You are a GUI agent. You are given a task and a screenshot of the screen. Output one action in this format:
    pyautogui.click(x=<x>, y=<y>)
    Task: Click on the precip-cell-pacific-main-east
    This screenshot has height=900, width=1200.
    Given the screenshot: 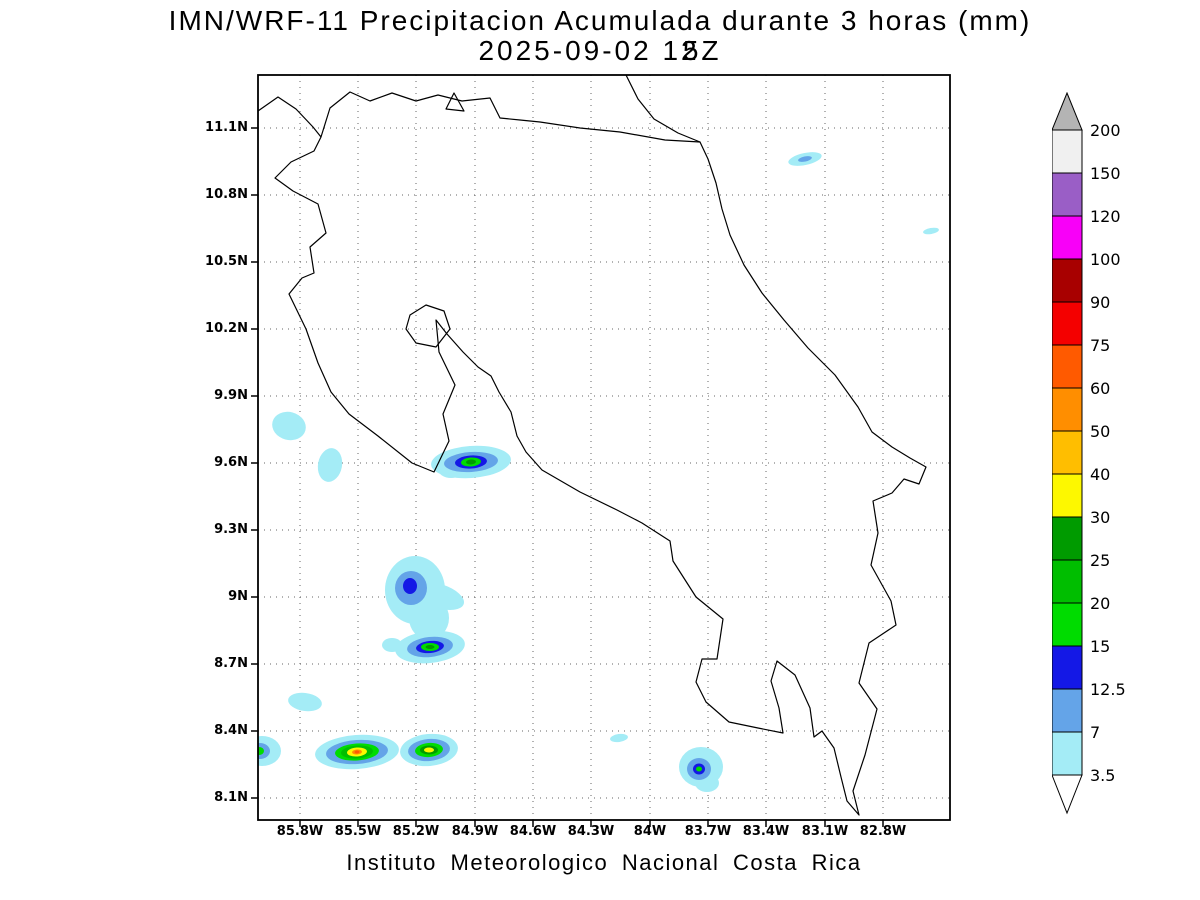 What is the action you would take?
    pyautogui.click(x=429, y=750)
    